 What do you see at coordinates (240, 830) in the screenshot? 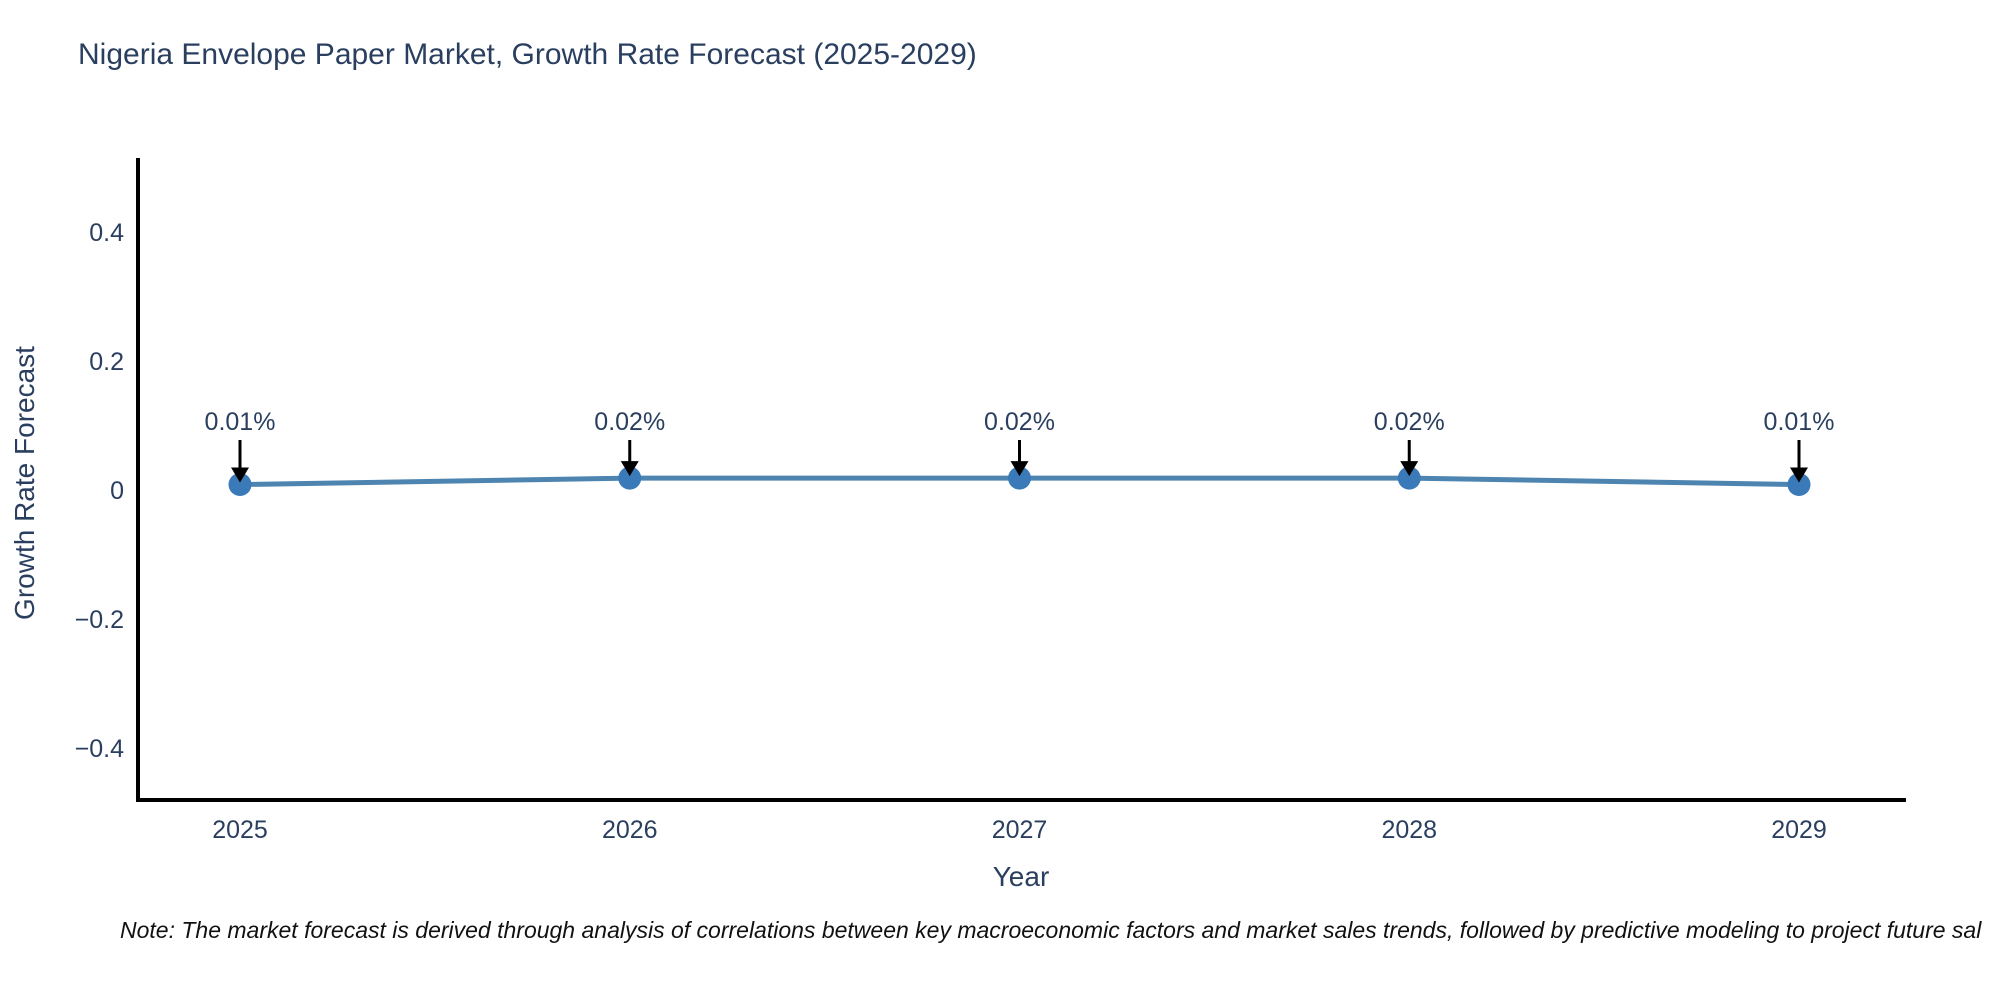
I see `x-tick-label: 2025` at bounding box center [240, 830].